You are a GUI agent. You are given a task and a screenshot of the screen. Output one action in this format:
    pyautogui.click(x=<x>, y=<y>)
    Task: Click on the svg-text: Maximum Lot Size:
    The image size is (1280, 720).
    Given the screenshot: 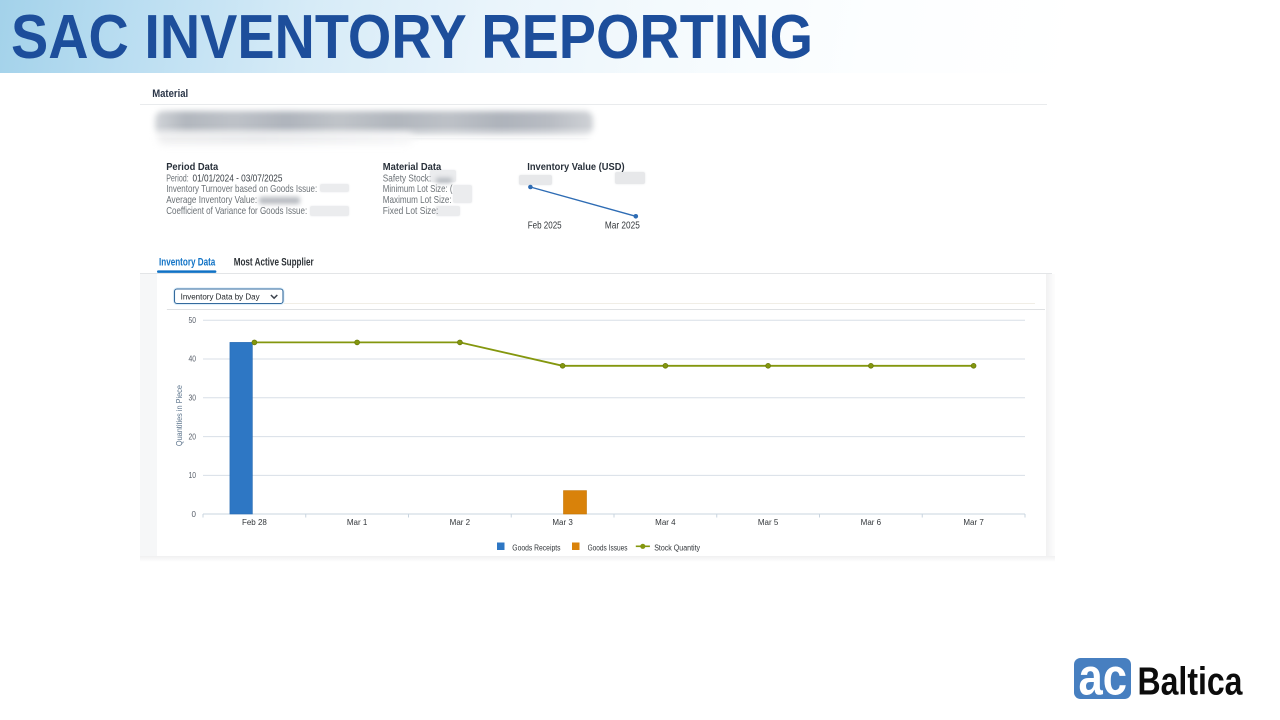 What is the action you would take?
    pyautogui.click(x=417, y=200)
    